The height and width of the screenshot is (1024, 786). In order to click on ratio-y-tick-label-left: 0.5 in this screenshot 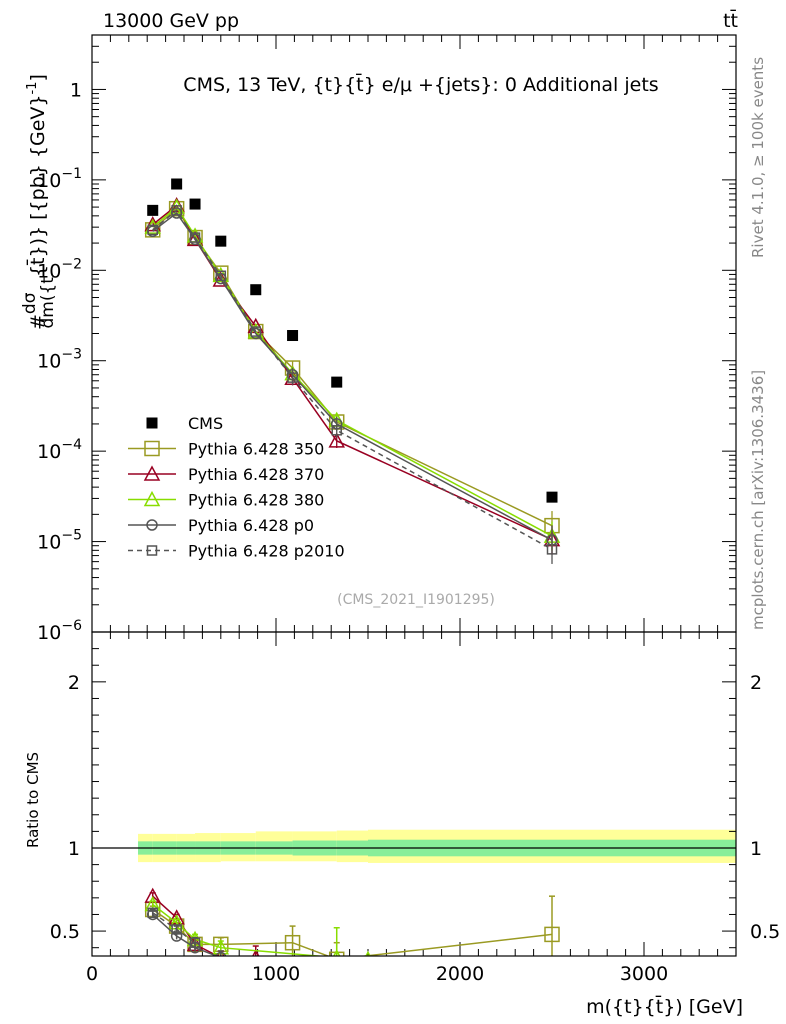, I will do `click(65, 932)`.